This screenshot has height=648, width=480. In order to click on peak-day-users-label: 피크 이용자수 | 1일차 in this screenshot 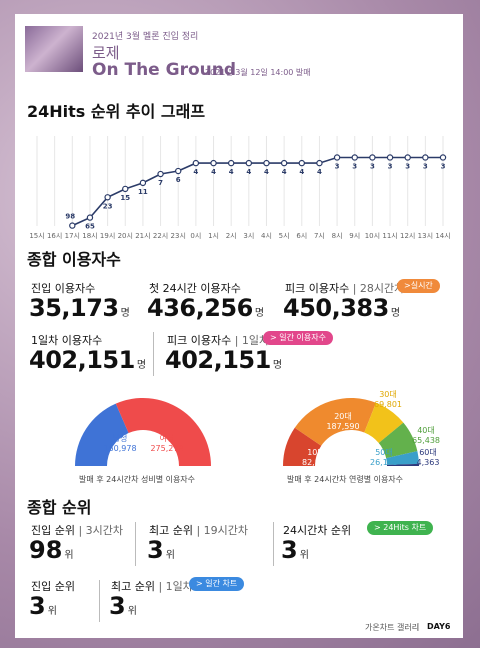, I will do `click(218, 340)`.